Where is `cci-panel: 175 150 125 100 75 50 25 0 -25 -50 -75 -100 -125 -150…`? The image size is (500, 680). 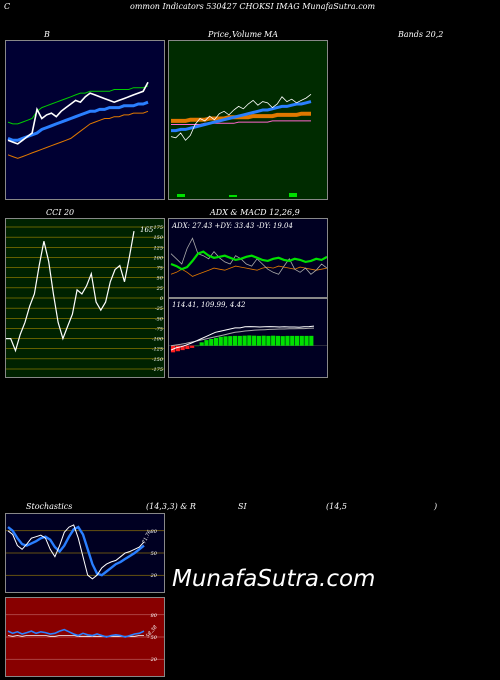 cci-panel: 175 150 125 100 75 50 25 0 -25 -50 -75 -100 -125 -150… is located at coordinates (85, 298).